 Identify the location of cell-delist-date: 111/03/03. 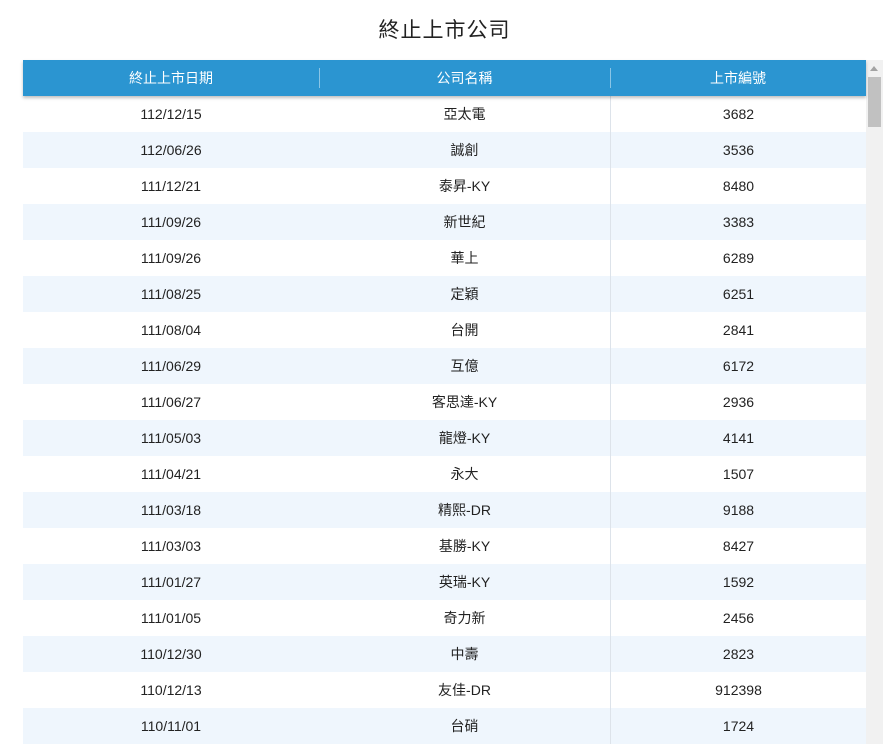
(171, 546).